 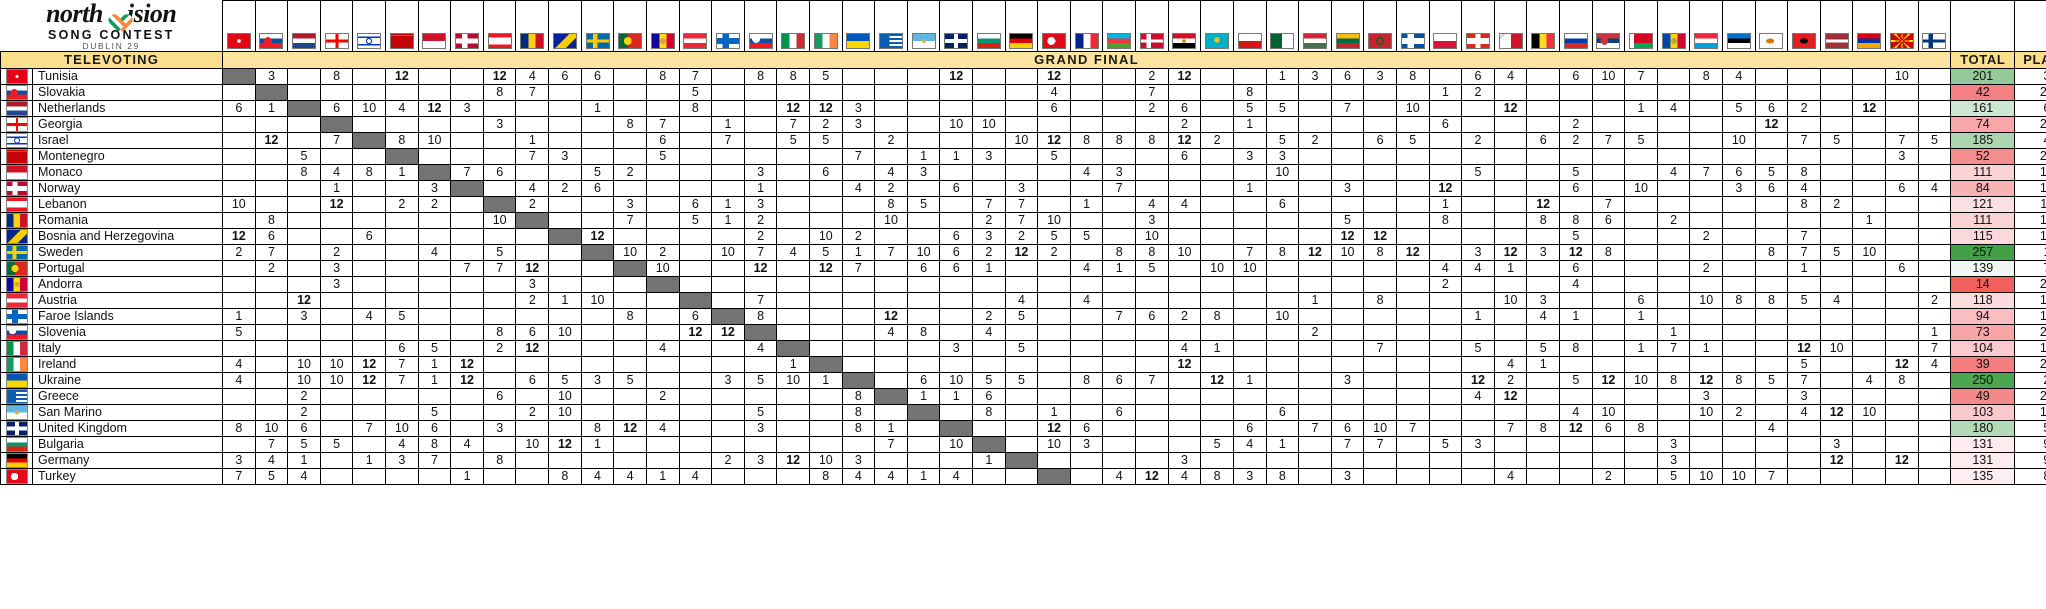 I want to click on country-cell-andorra: Andorra, so click(x=111, y=284).